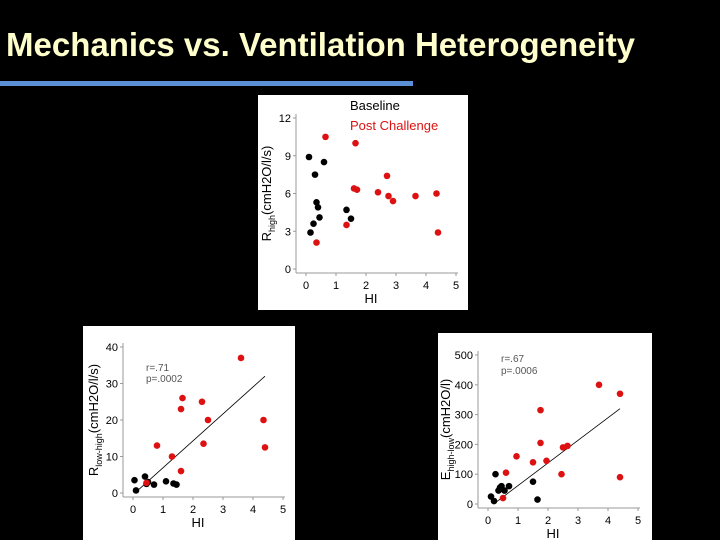  Describe the element at coordinates (112, 458) in the screenshot. I see `y-tick-label: 10` at that location.